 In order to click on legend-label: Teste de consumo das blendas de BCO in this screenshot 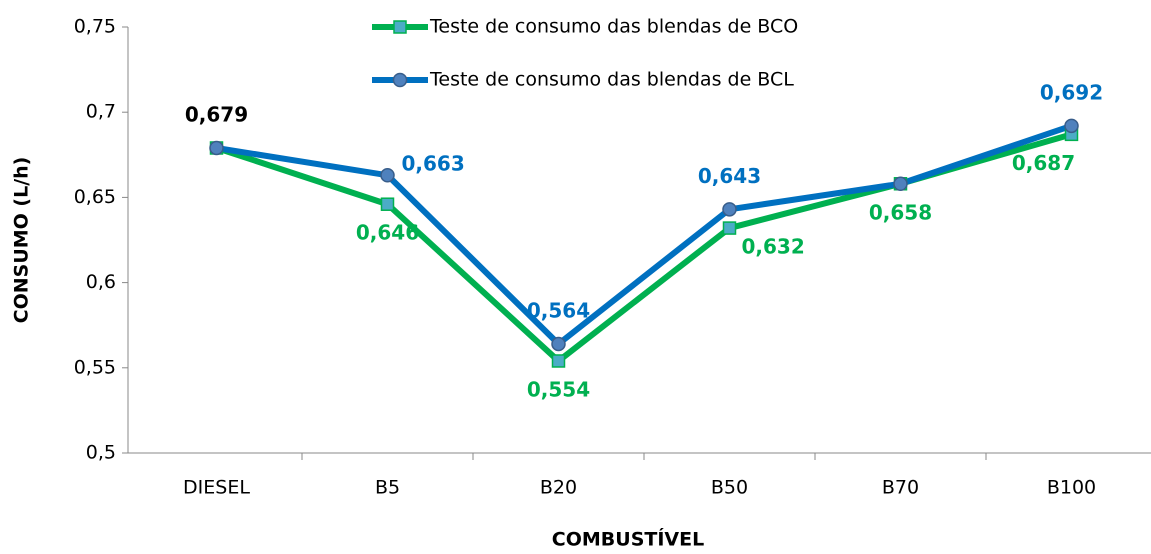, I will do `click(613, 27)`.